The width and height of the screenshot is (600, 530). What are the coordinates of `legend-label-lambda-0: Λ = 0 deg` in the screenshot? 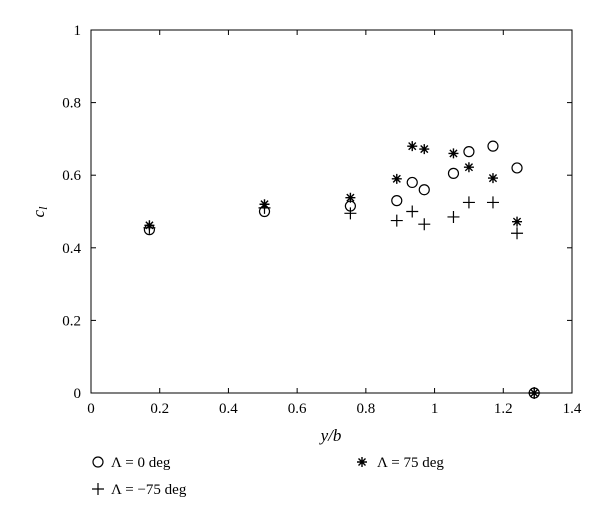 It's located at (141, 463).